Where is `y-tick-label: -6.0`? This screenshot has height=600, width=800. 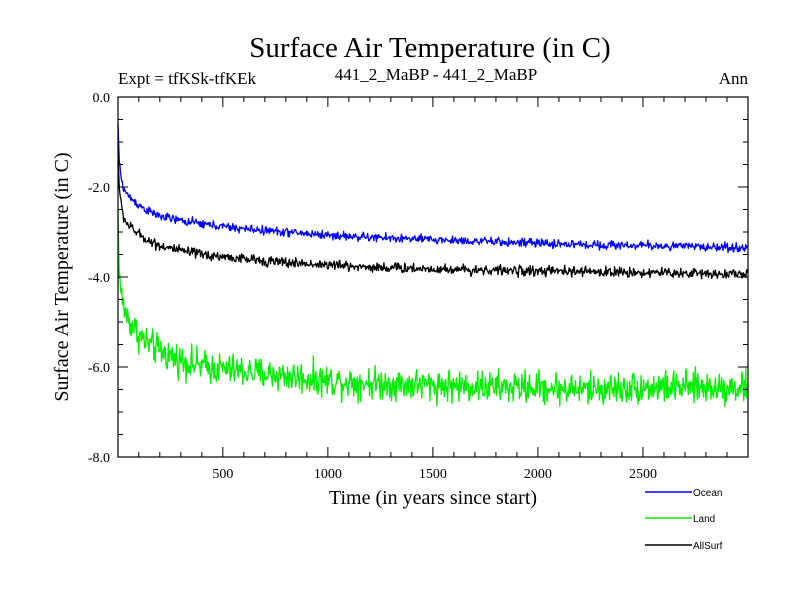
y-tick-label: -6.0 is located at coordinates (99, 368).